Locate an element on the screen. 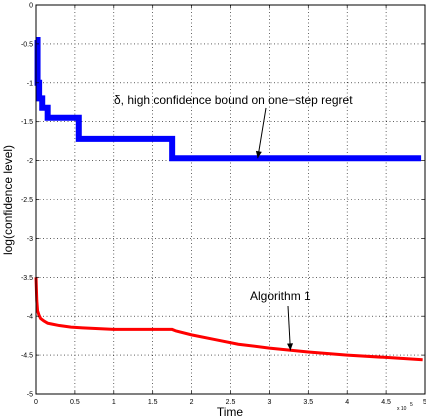 This screenshot has height=418, width=426. x-tick-label: 1.5 is located at coordinates (153, 402).